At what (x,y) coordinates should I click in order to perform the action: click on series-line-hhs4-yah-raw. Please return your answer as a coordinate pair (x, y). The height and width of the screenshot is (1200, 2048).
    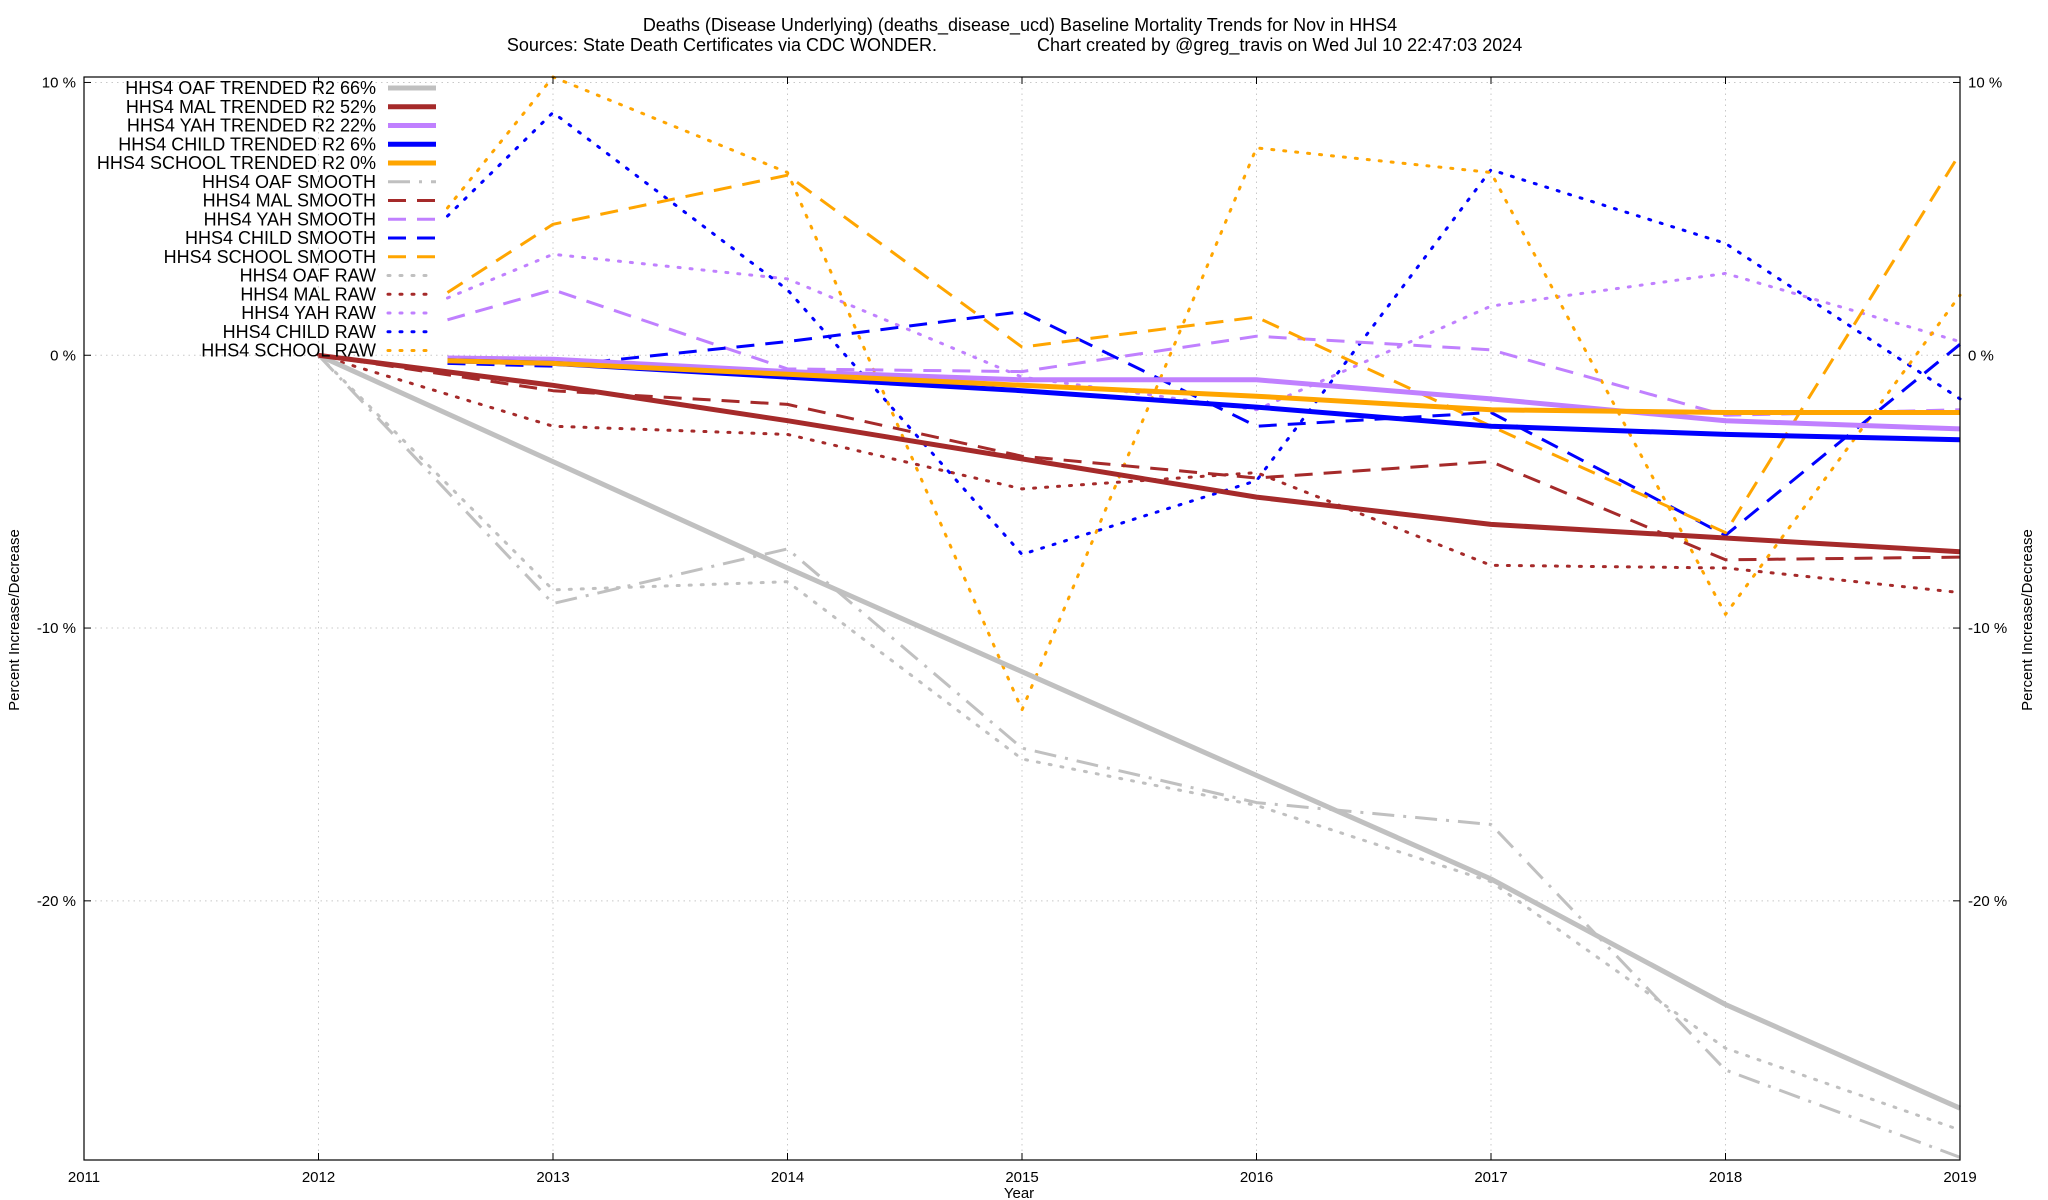
    Looking at the image, I should click on (1204, 332).